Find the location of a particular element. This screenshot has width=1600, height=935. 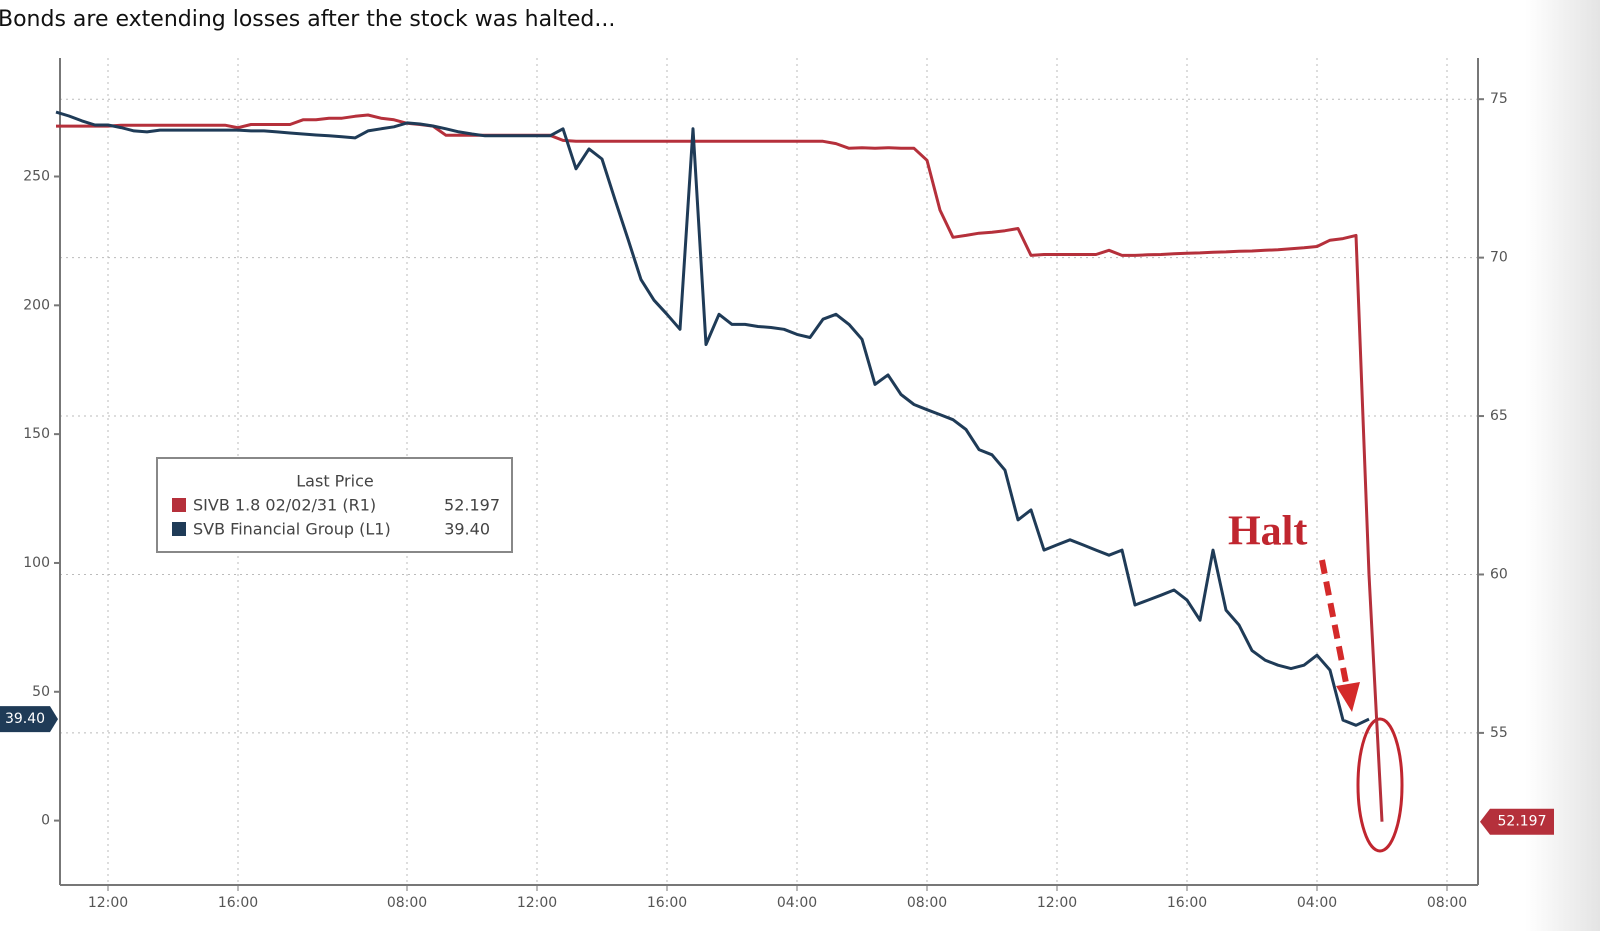

legend-label: SIVB 1.8 02/02/31 (R1) is located at coordinates (284, 505).